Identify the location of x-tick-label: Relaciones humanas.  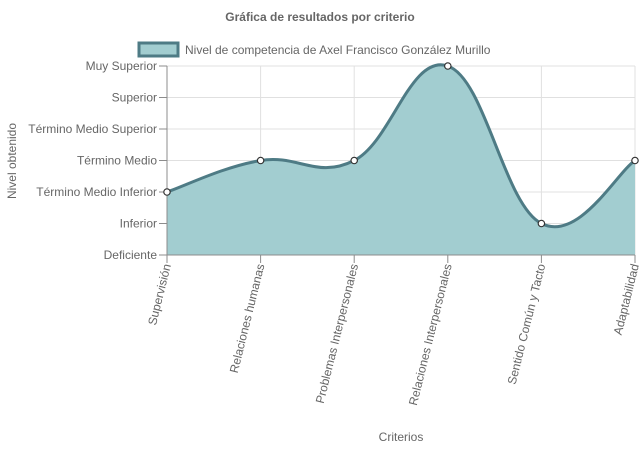
(247, 318).